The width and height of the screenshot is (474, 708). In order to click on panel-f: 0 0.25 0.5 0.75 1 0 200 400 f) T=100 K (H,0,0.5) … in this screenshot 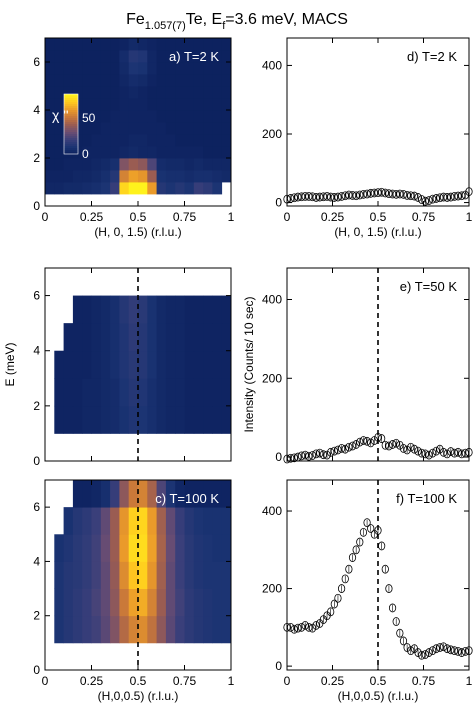, I will do `click(367, 591)`.